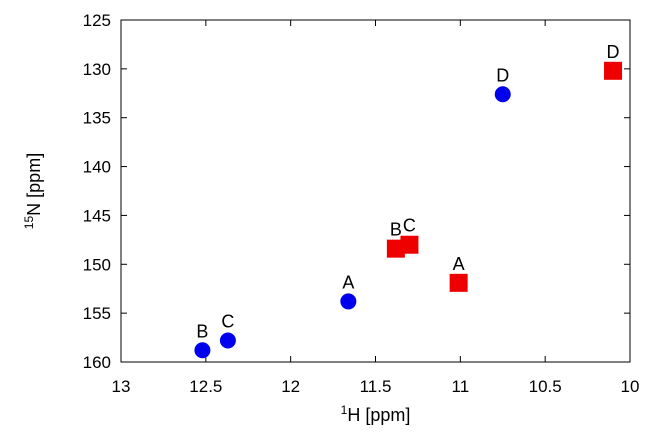  I want to click on y-tick-label: 150, so click(97, 264).